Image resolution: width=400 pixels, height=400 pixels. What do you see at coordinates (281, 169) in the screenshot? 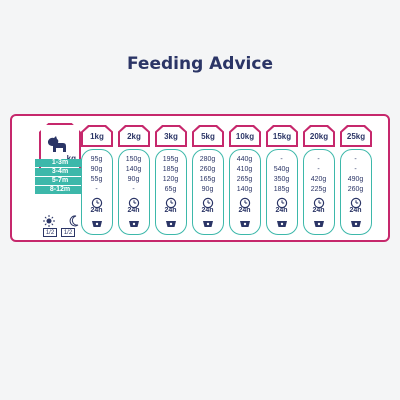
I see `amount-value: 540g` at bounding box center [281, 169].